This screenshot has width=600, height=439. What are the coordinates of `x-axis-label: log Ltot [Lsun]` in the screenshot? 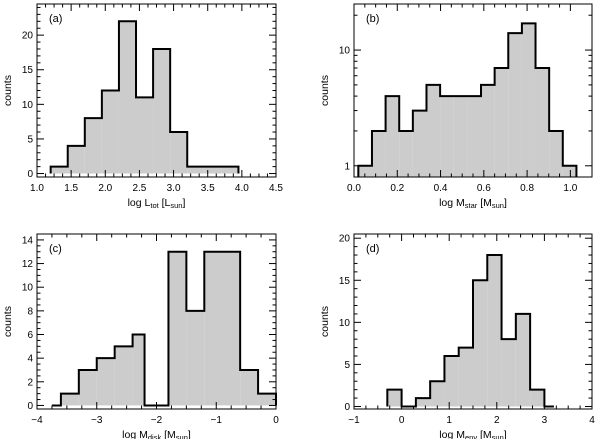 It's located at (157, 203).